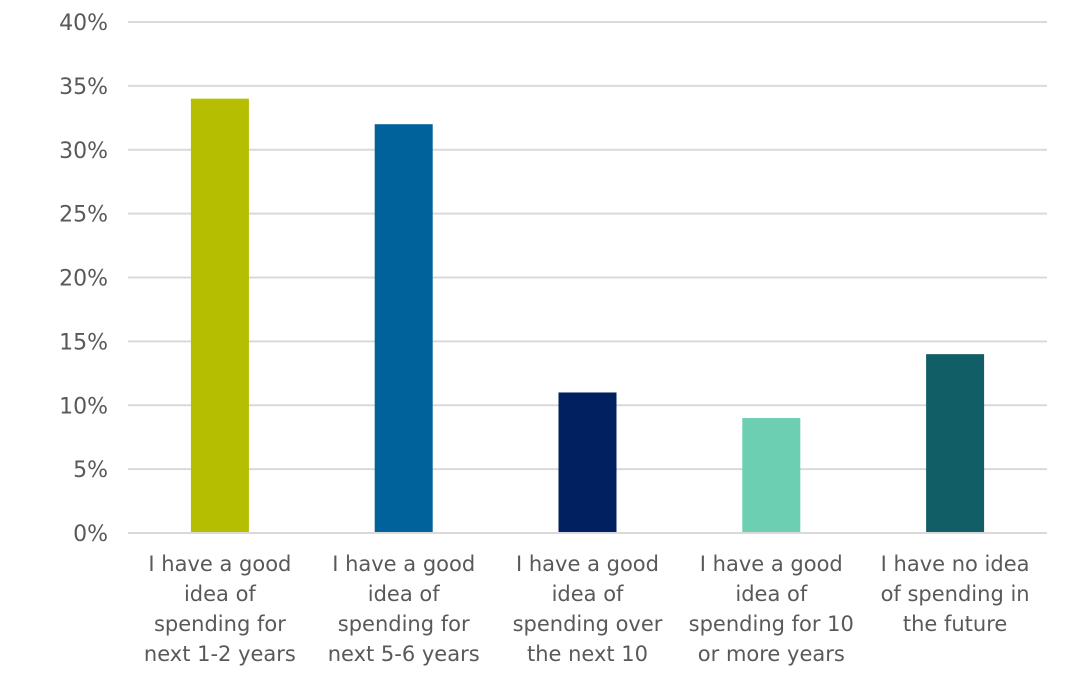  What do you see at coordinates (83, 406) in the screenshot?
I see `y-tick-label: 10%` at bounding box center [83, 406].